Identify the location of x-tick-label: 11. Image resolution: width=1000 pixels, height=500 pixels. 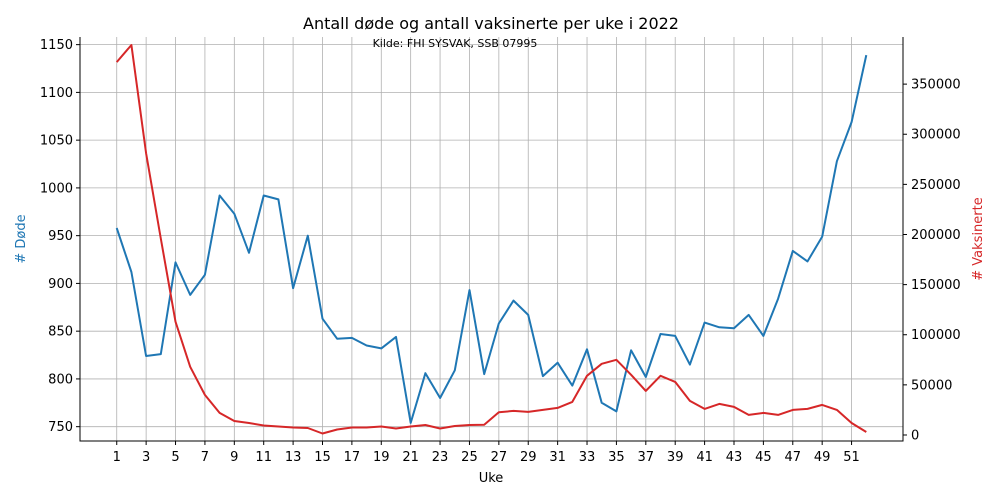
(263, 457).